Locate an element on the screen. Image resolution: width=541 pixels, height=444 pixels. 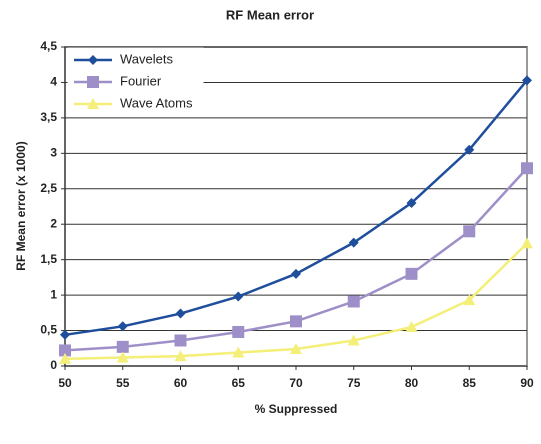
x-tick-label: 60 is located at coordinates (181, 383).